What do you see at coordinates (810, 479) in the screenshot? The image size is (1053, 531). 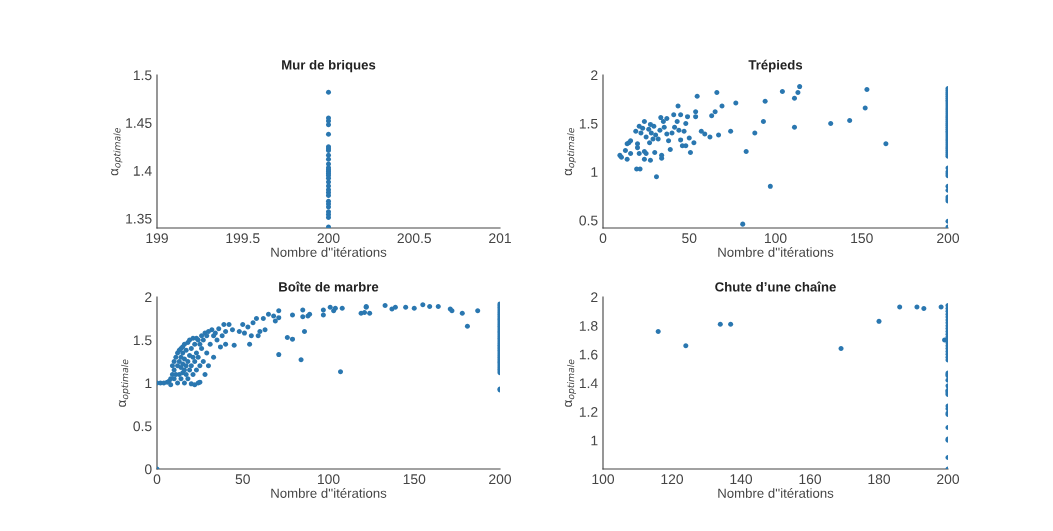 I see `x-tick-label: 160` at bounding box center [810, 479].